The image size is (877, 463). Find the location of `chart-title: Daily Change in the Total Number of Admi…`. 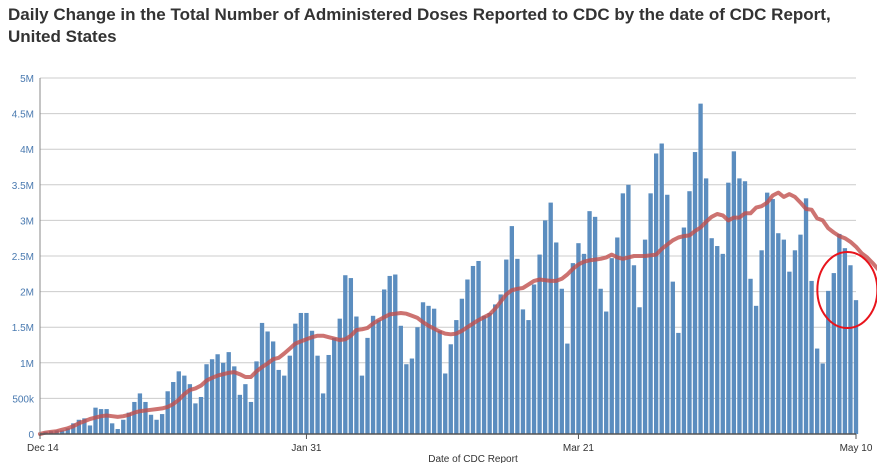

chart-title: Daily Change in the Total Number of Admi… is located at coordinates (440, 26).